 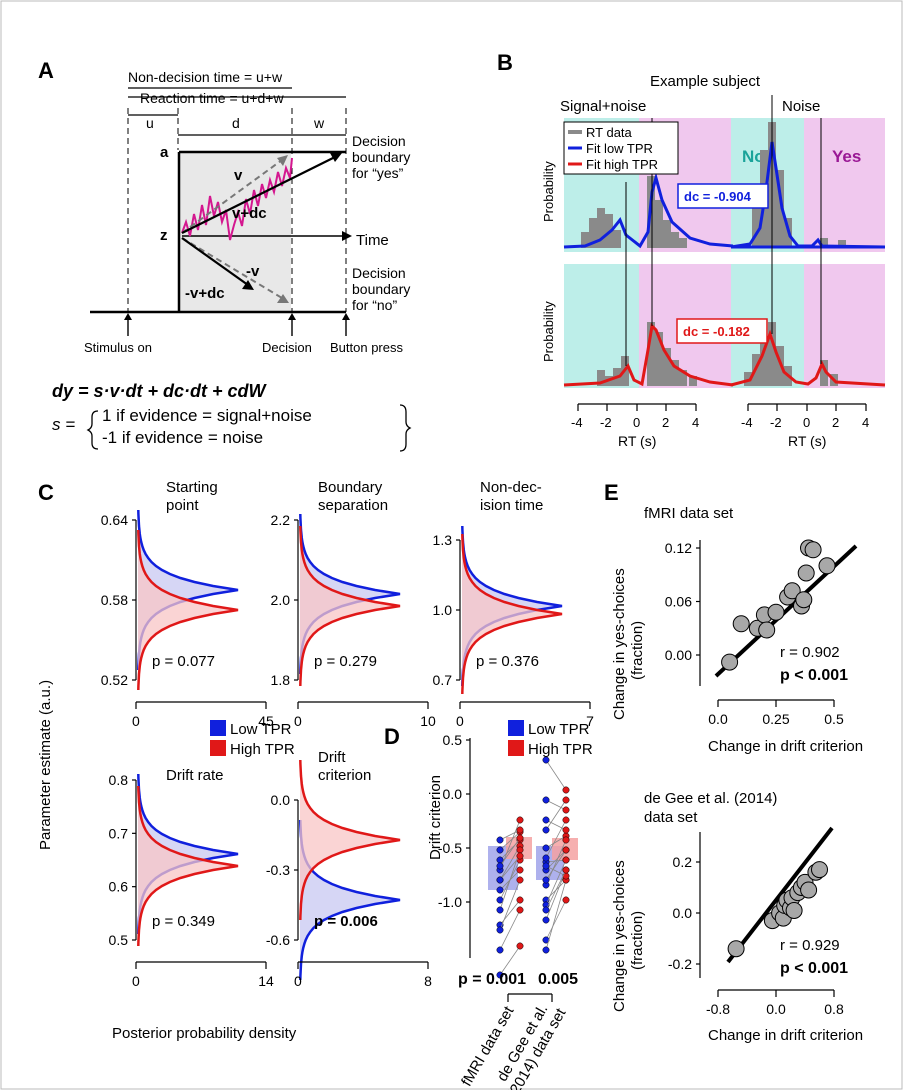 What do you see at coordinates (379, 141) in the screenshot?
I see `yes-boundary-line1: Decision` at bounding box center [379, 141].